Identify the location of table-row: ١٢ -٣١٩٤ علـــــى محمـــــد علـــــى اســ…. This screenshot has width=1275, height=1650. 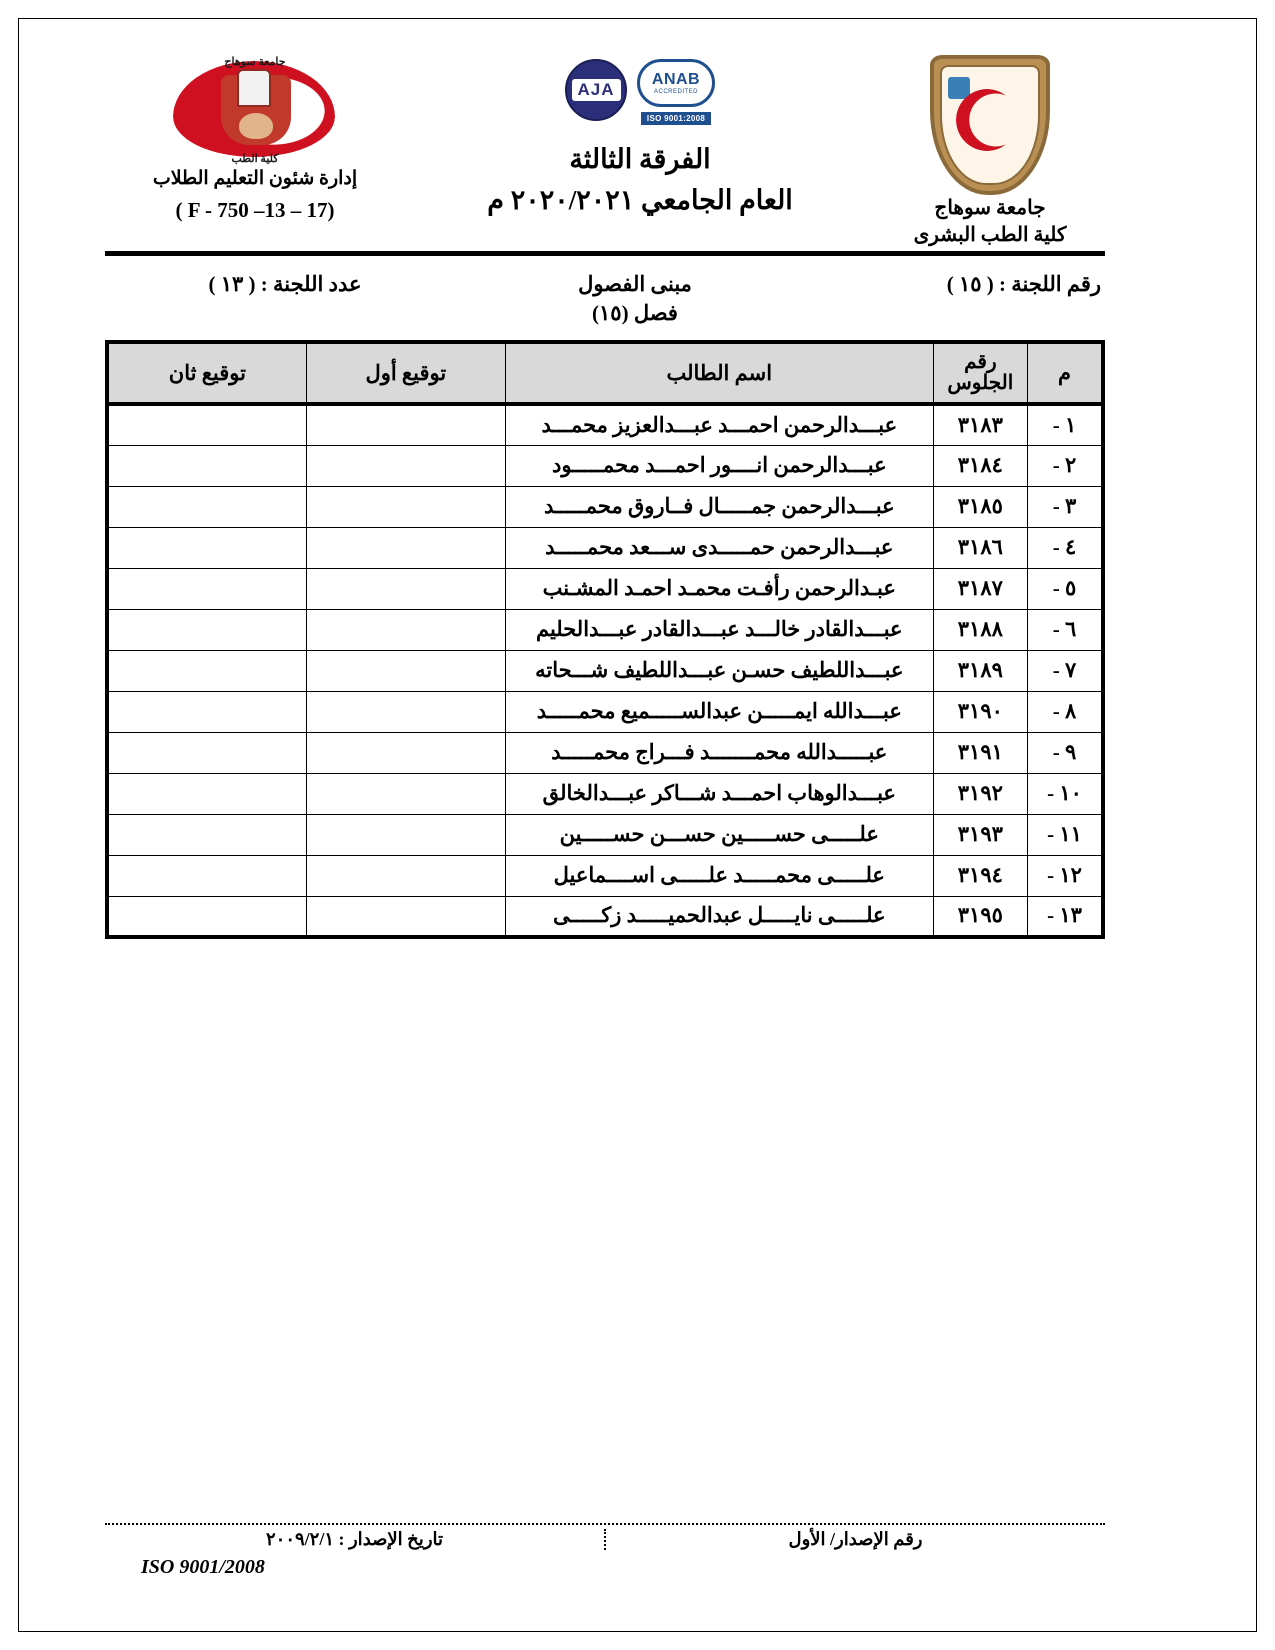
(605, 875).